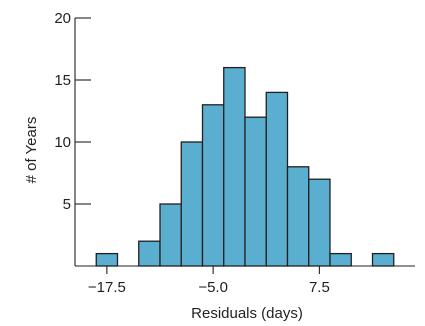 The height and width of the screenshot is (326, 425). I want to click on x-ticks-group: −17.5 −5.0 7.5, so click(209, 281).